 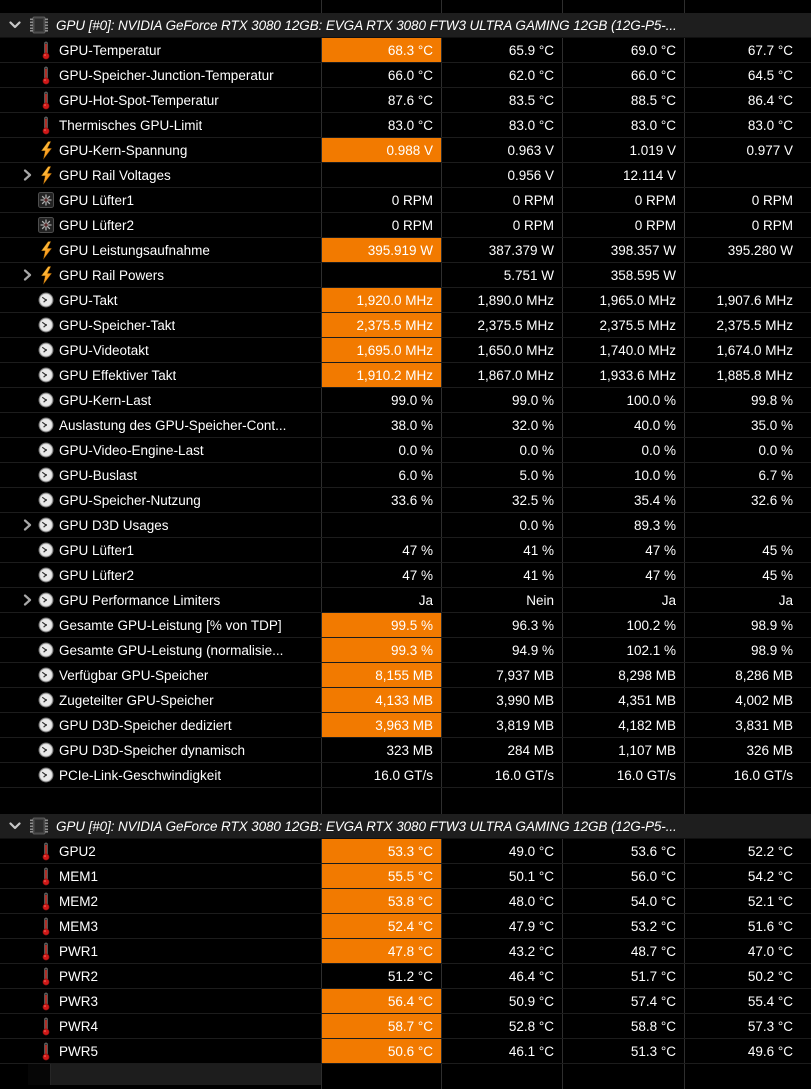 What do you see at coordinates (405, 951) in the screenshot?
I see `sensor-row: PWR1 47.8 °C 43.2 °C 48.7 °C 47.0 °C` at bounding box center [405, 951].